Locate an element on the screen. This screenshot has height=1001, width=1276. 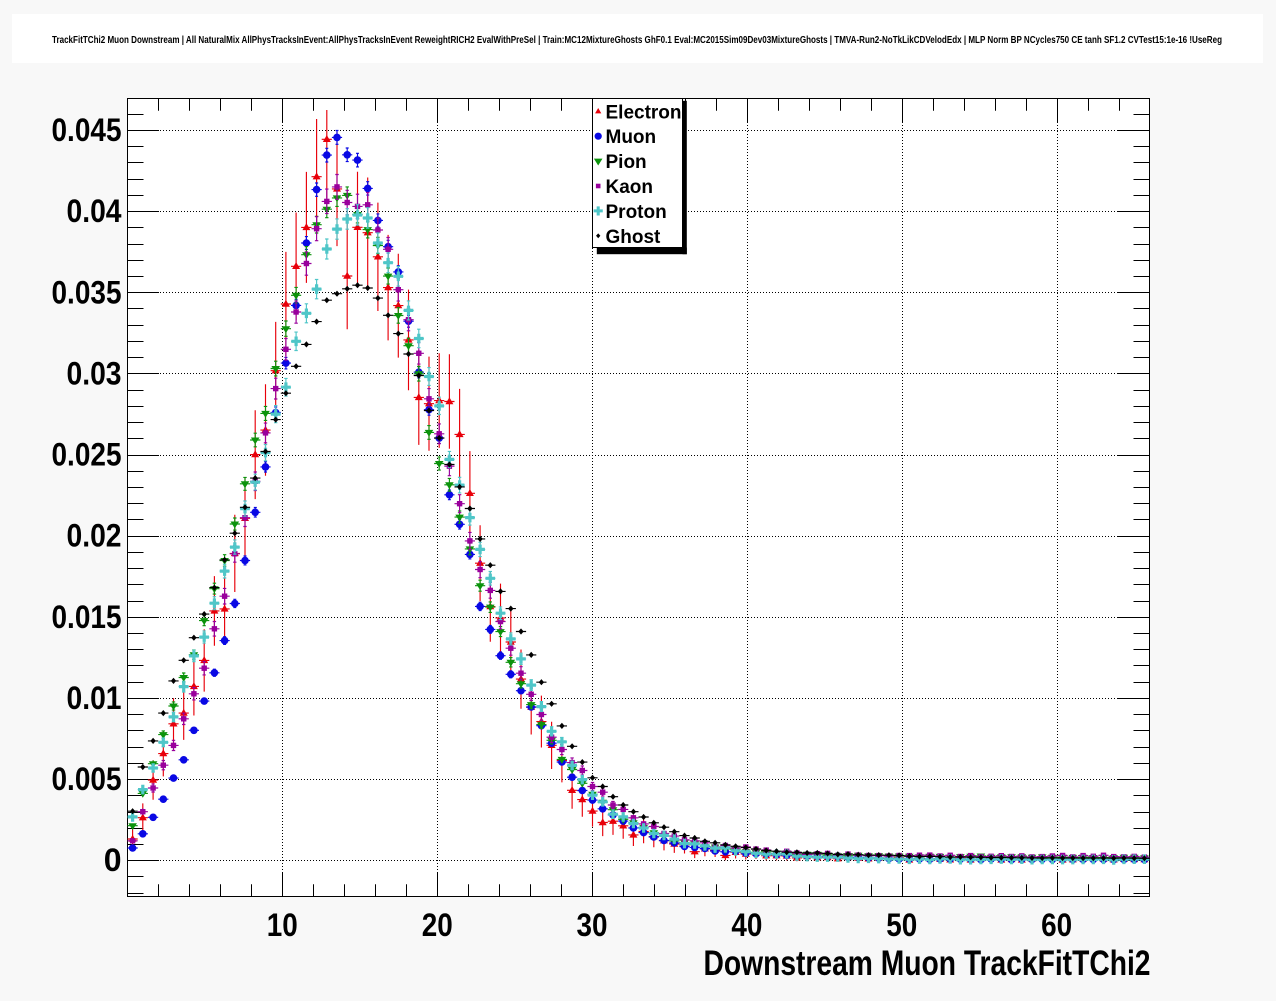
svg-text: 20 is located at coordinates (437, 925).